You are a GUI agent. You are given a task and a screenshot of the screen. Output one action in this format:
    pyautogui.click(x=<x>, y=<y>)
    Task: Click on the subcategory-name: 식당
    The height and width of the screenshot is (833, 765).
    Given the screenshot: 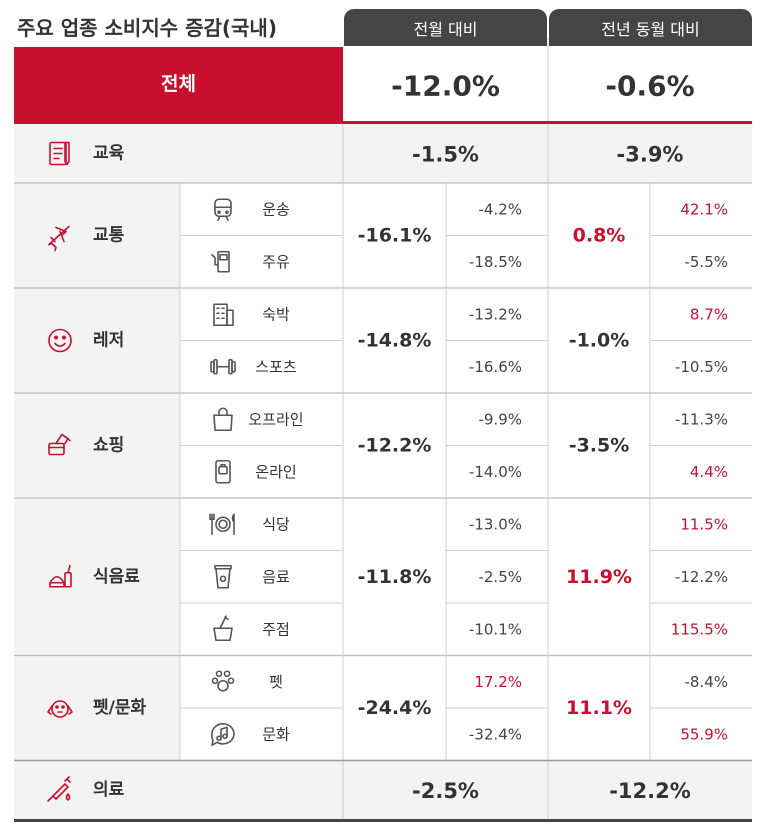 What is the action you would take?
    pyautogui.click(x=276, y=524)
    